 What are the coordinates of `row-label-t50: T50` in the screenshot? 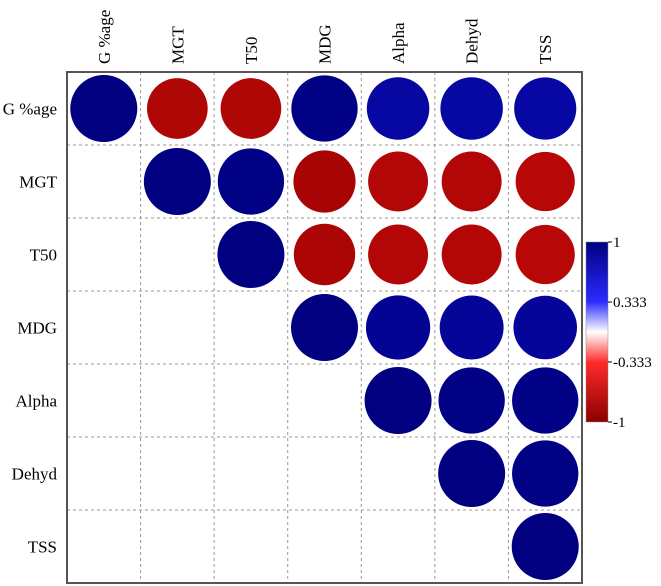 It's located at (43, 255).